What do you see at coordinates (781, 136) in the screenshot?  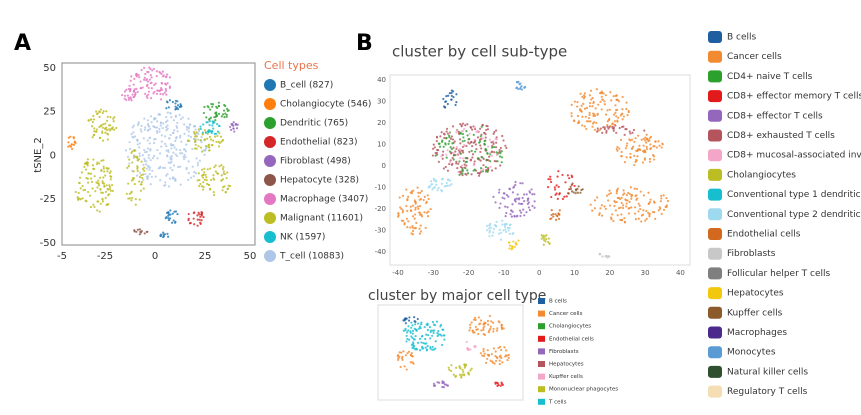 I see `legend-label: CD8+ exhausted T cells` at bounding box center [781, 136].